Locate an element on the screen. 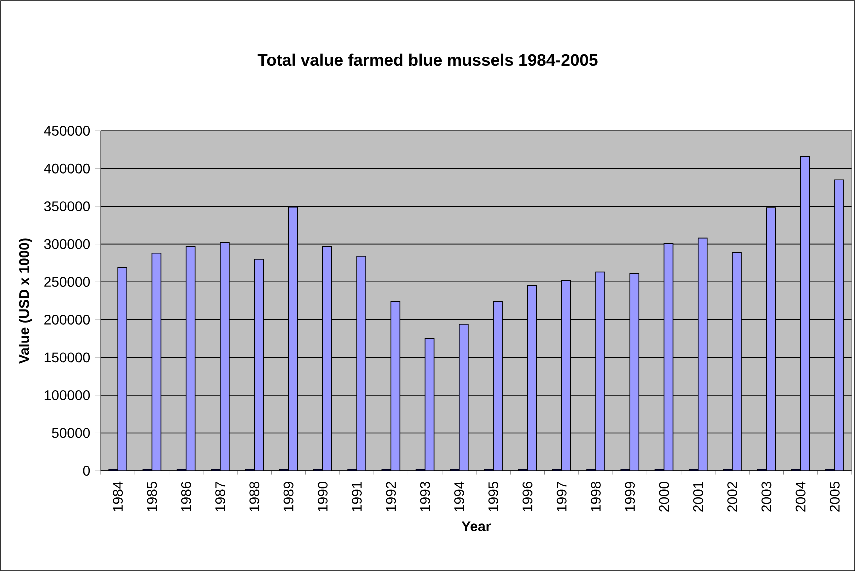 The width and height of the screenshot is (856, 572). x-tick-label: 1989 is located at coordinates (289, 497).